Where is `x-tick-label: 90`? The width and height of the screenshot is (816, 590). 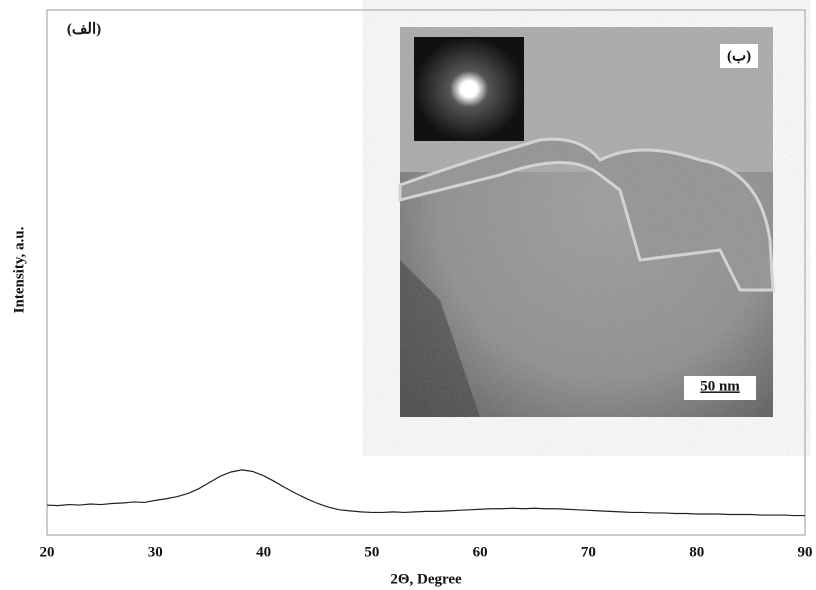 x-tick-label: 90 is located at coordinates (805, 552).